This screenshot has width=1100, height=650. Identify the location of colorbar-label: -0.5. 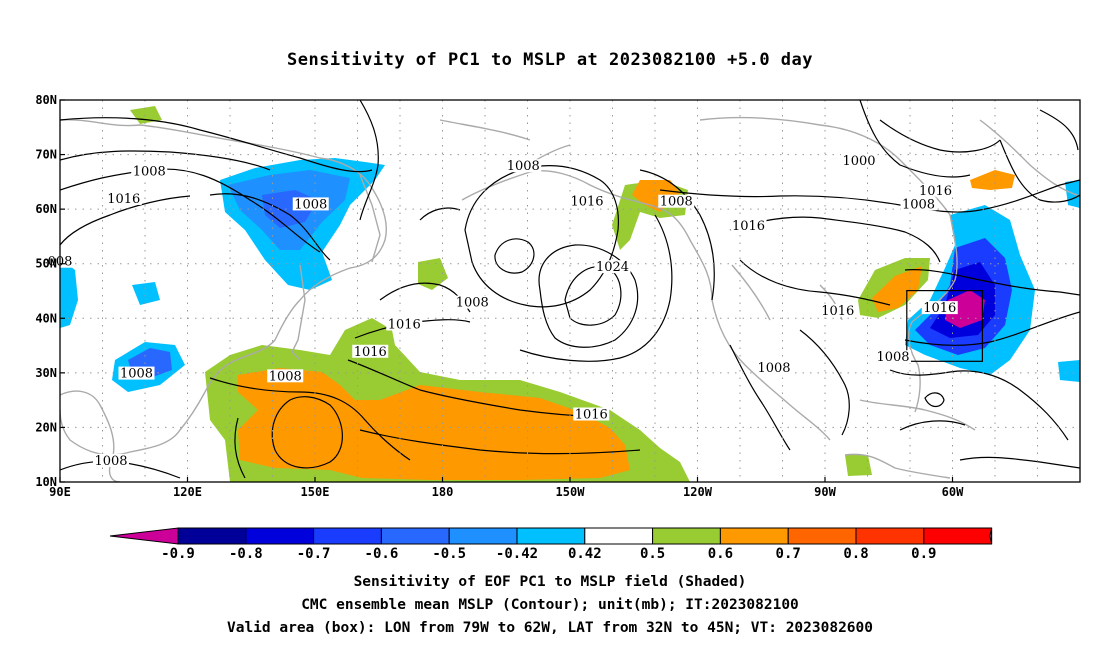
(449, 554).